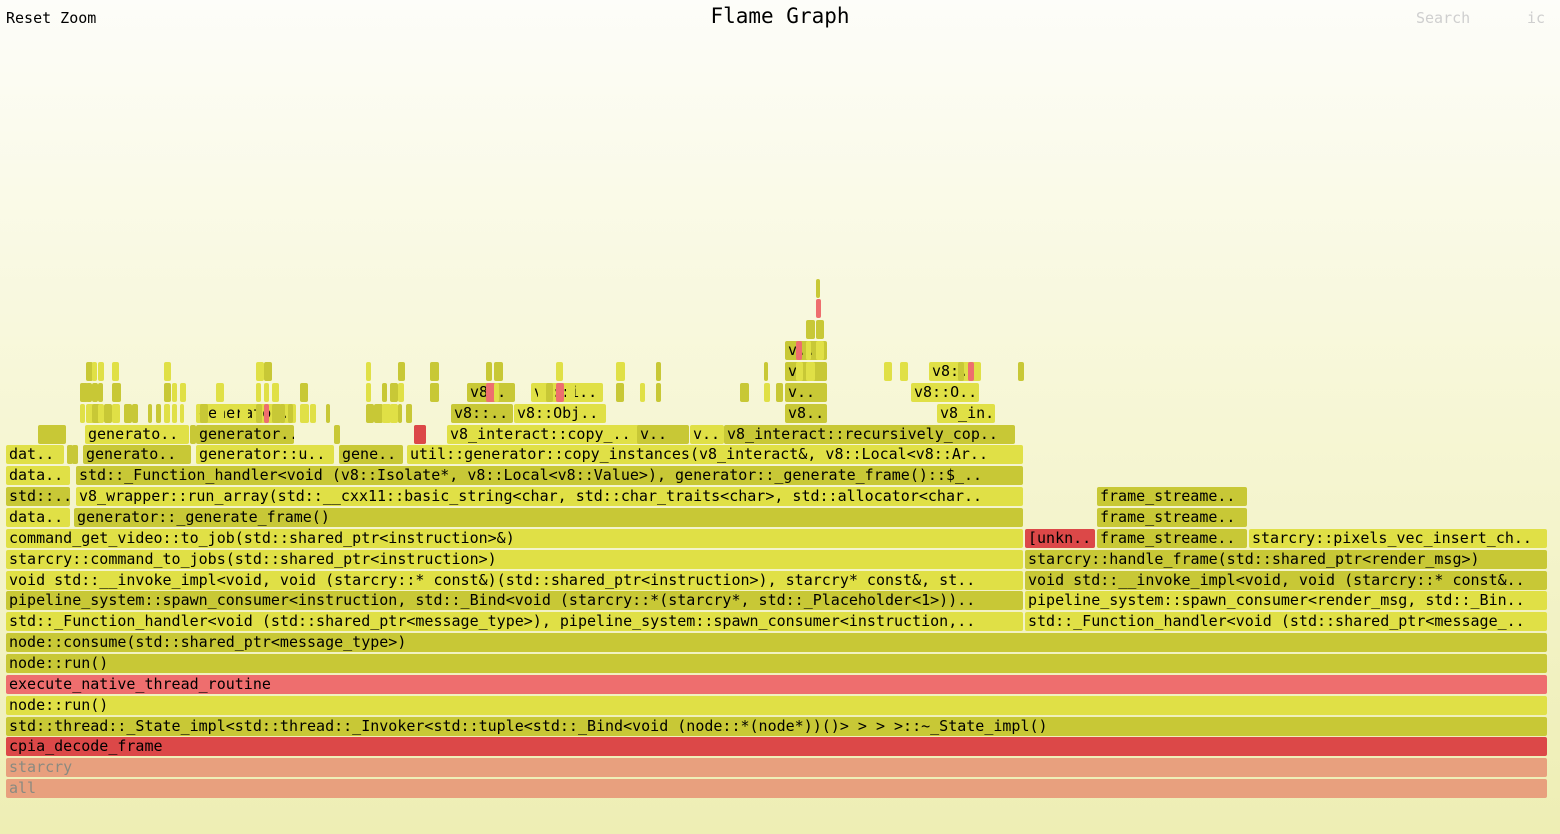  I want to click on flame-frame: v8_interact::recursively_cop.., so click(869, 434).